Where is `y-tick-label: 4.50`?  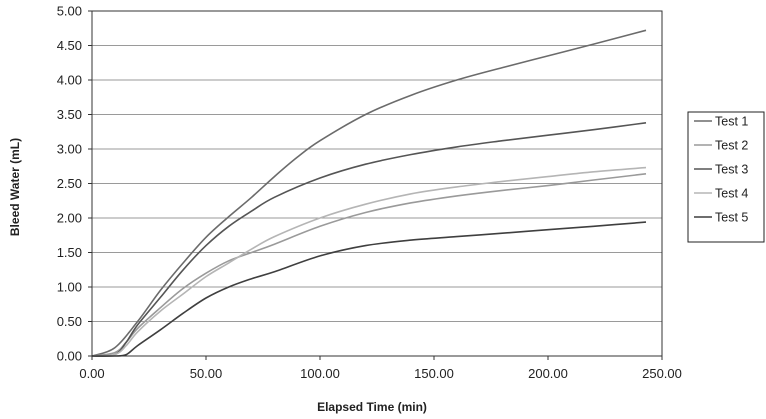 y-tick-label: 4.50 is located at coordinates (69, 45).